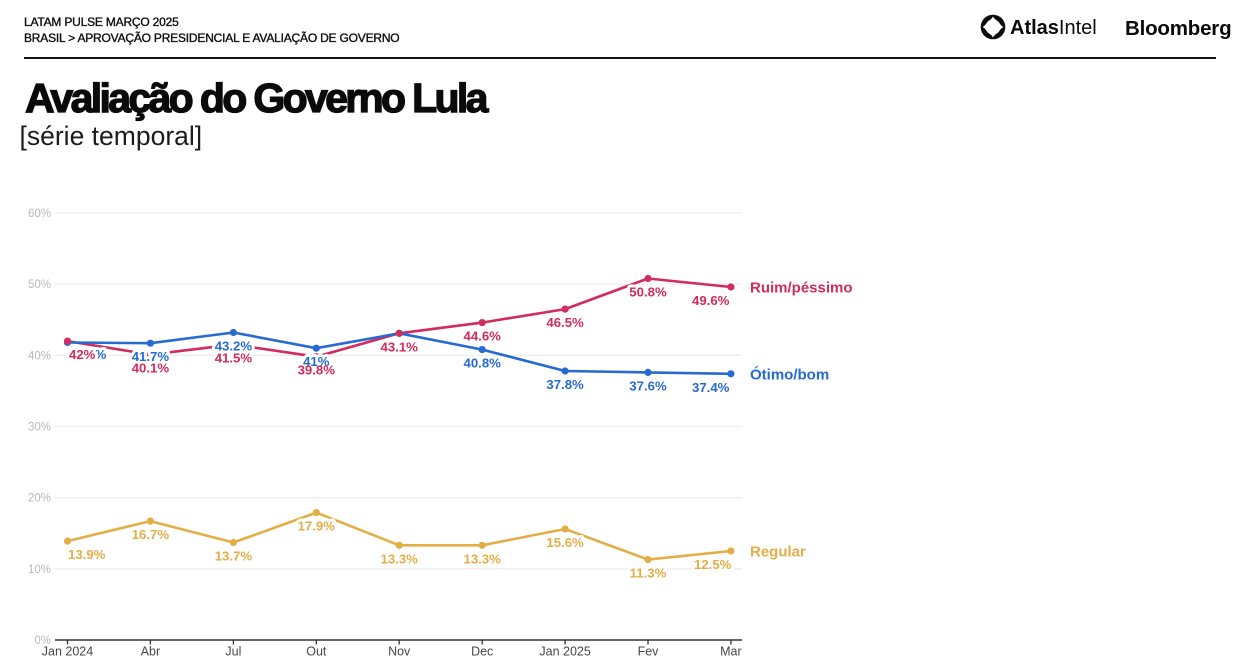  What do you see at coordinates (233, 651) in the screenshot?
I see `svg-text: Jul` at bounding box center [233, 651].